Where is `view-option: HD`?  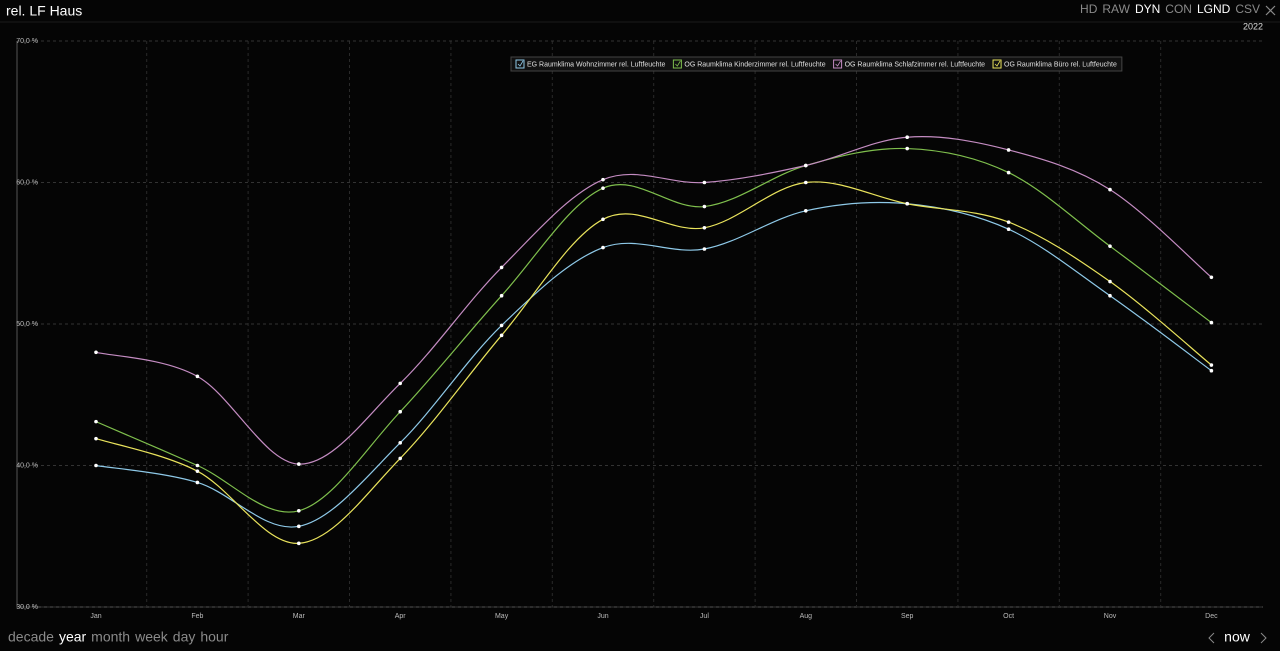
view-option: HD is located at coordinates (1089, 9).